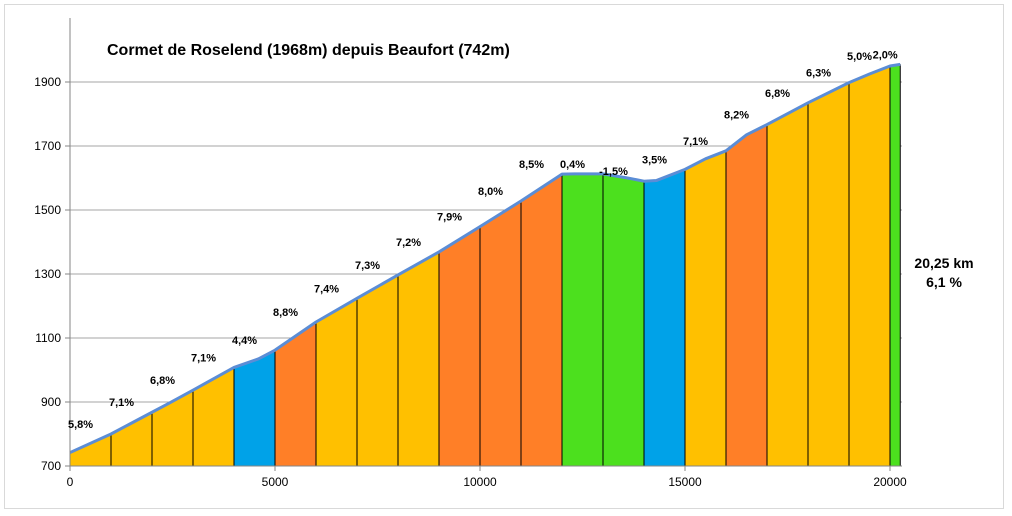 This screenshot has height=516, width=1012. Describe the element at coordinates (944, 282) in the screenshot. I see `summary-average: 6,1 %` at that location.